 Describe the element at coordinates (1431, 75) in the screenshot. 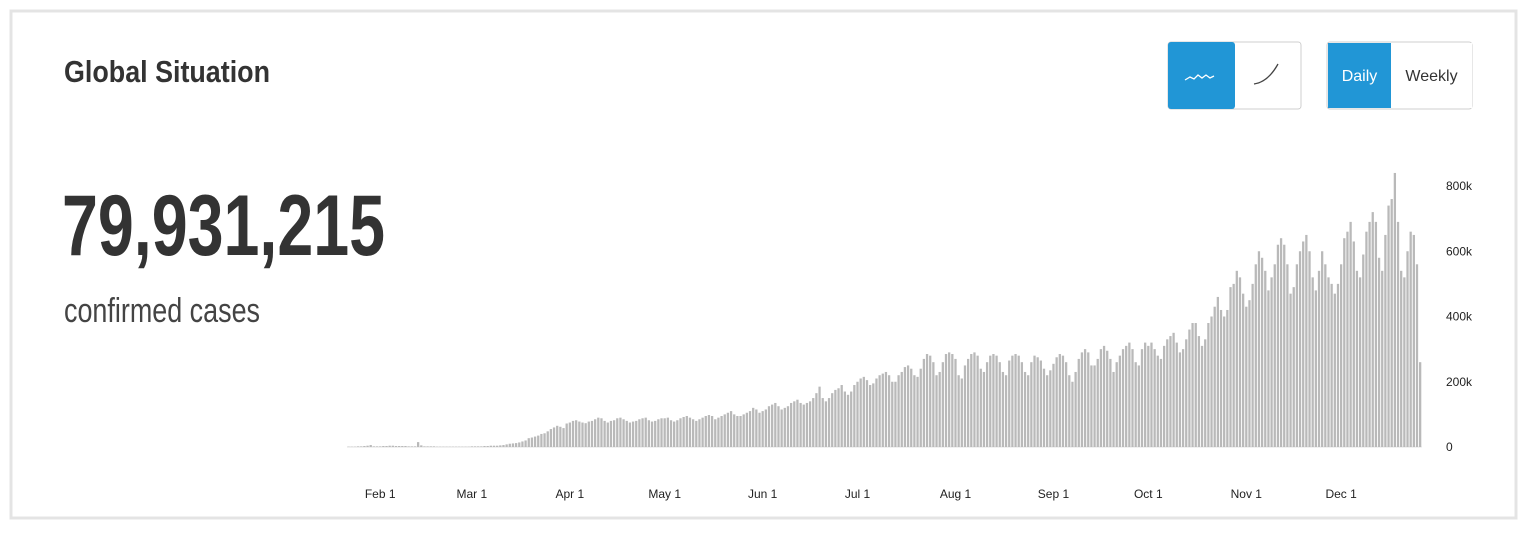

I see `period-button: Weekly` at that location.